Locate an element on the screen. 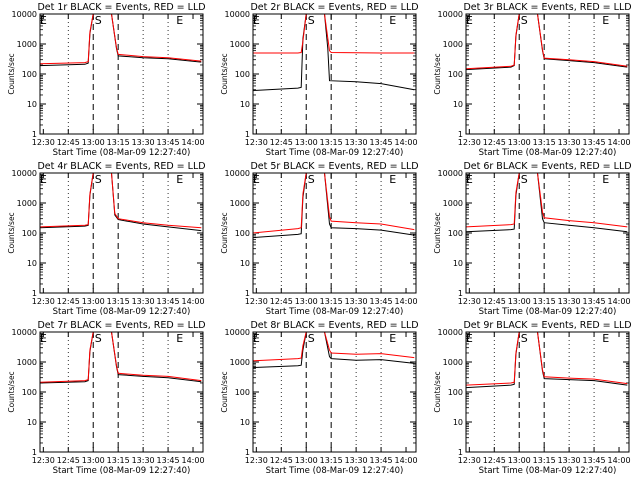 This screenshot has height=480, width=640. chart-title: Det 7r BLACK = Events, RED = LLD is located at coordinates (121, 325).